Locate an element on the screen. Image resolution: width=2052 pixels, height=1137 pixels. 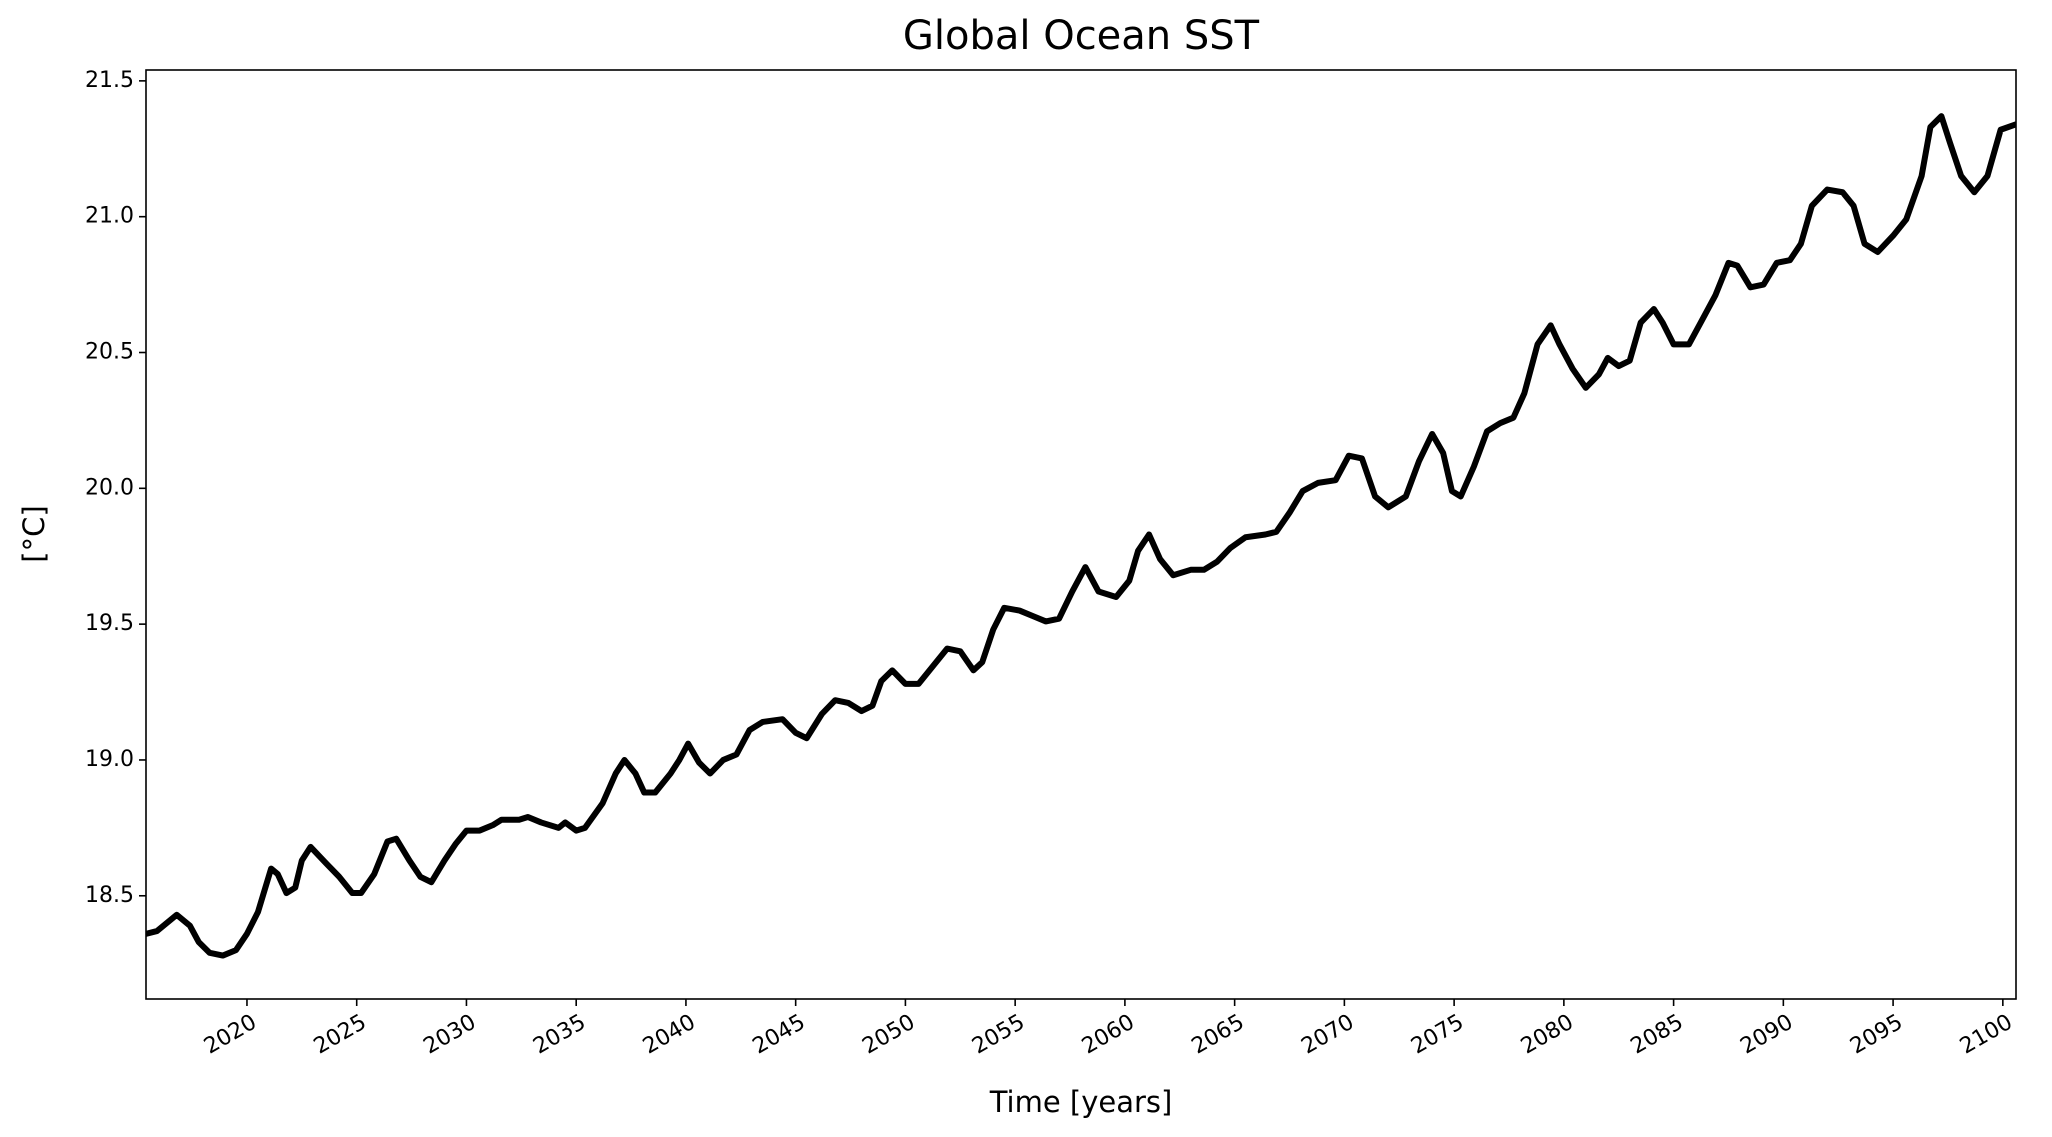
x-tick-label: 2080 is located at coordinates (1547, 1035).